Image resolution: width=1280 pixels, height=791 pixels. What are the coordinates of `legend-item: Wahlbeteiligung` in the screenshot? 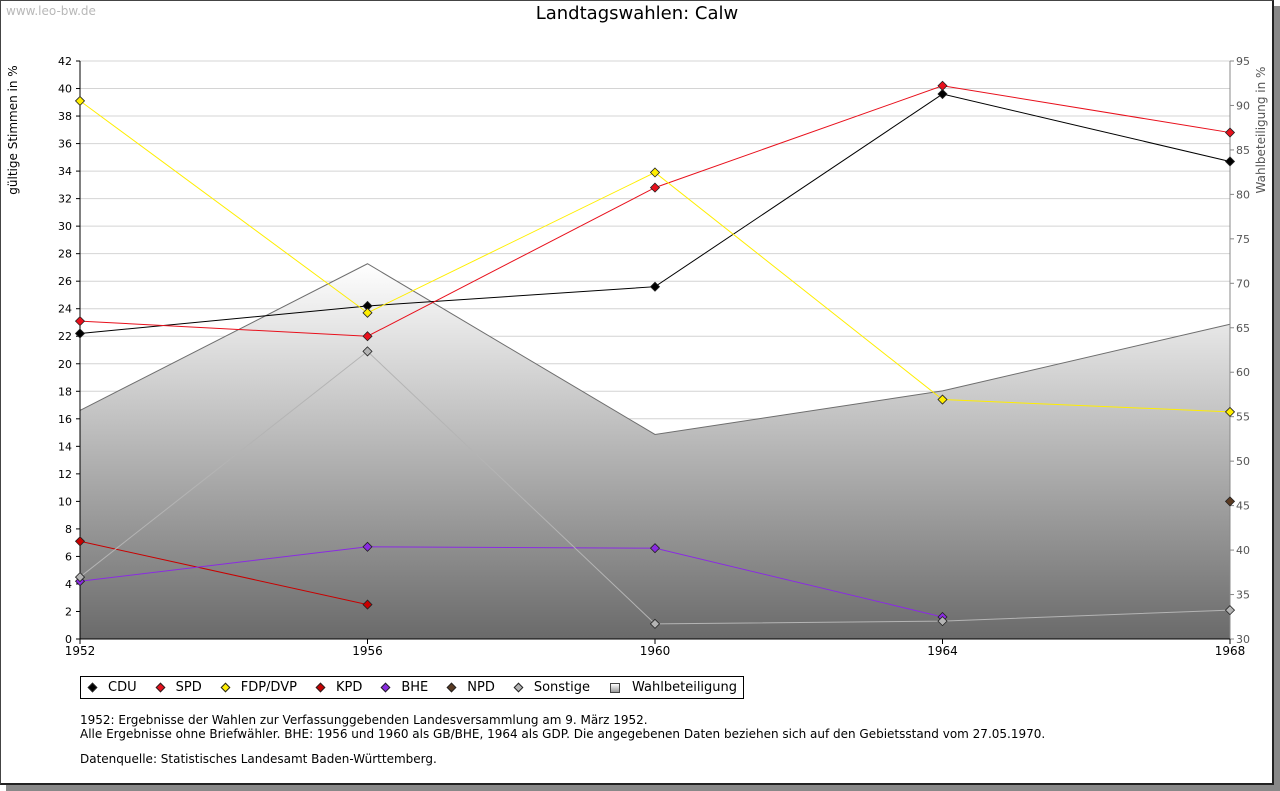 It's located at (673, 687).